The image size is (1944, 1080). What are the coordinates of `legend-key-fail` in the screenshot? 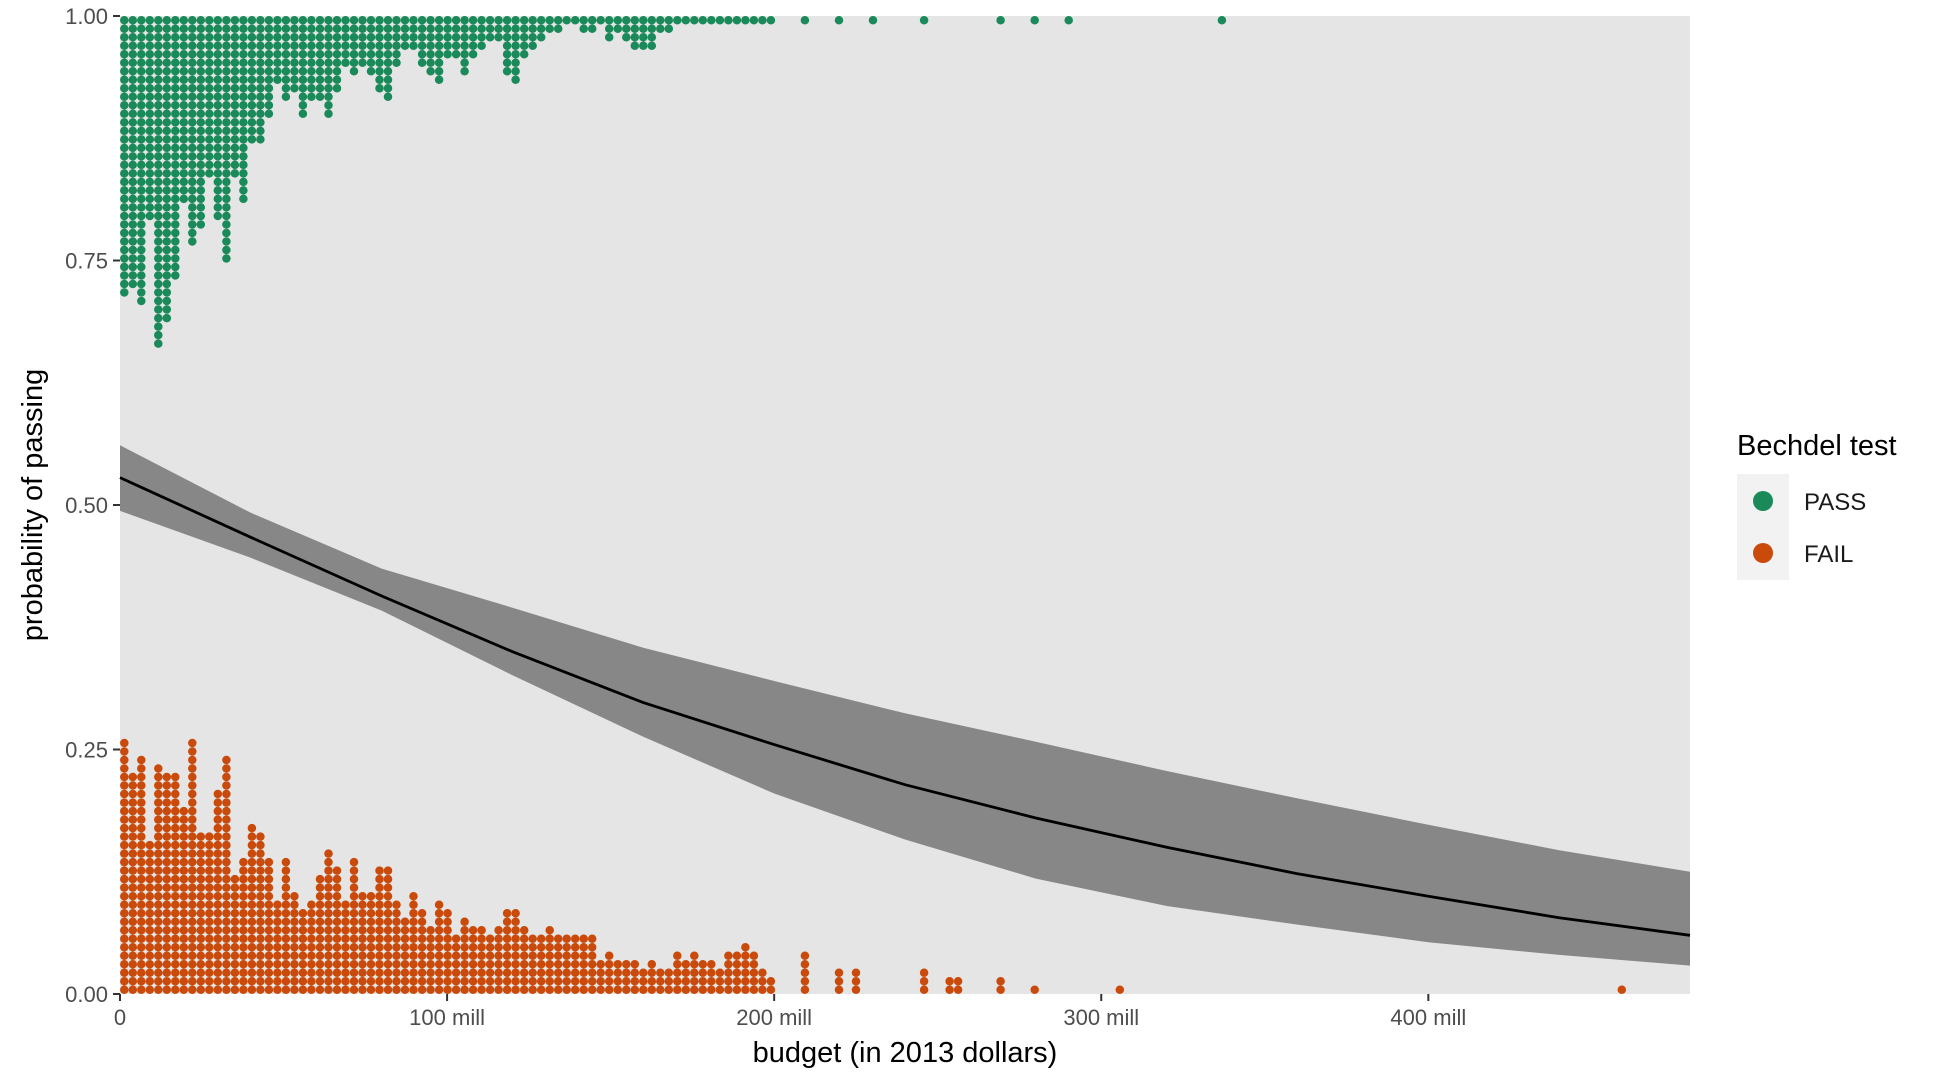 It's located at (1763, 553).